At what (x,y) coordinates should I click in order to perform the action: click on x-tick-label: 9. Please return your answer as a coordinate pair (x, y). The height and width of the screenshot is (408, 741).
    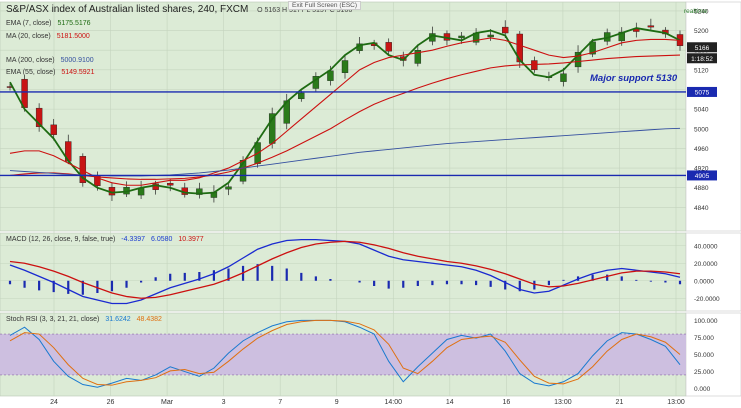
    Looking at the image, I should click on (337, 402).